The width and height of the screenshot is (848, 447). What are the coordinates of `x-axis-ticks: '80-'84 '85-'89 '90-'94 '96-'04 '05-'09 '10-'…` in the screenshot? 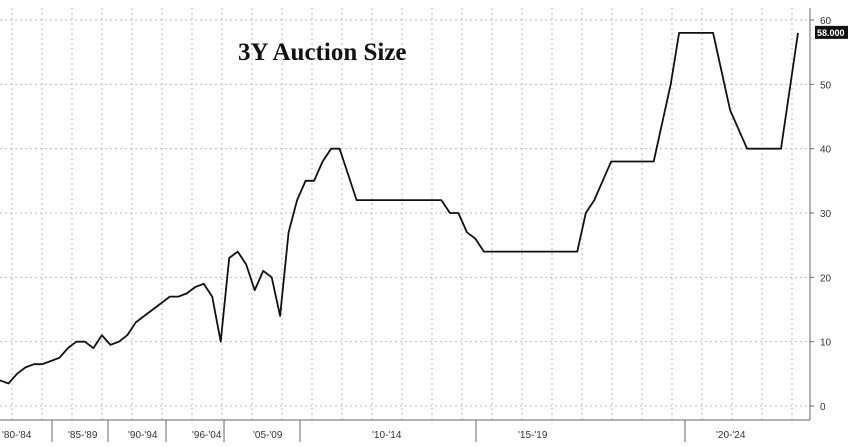 It's located at (374, 431).